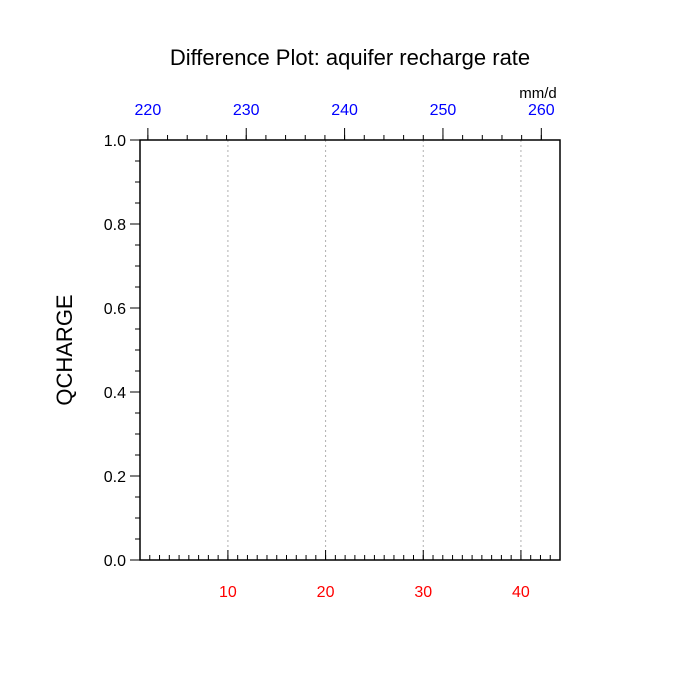 This screenshot has width=700, height=700. I want to click on y-tick-label: 0.2, so click(115, 477).